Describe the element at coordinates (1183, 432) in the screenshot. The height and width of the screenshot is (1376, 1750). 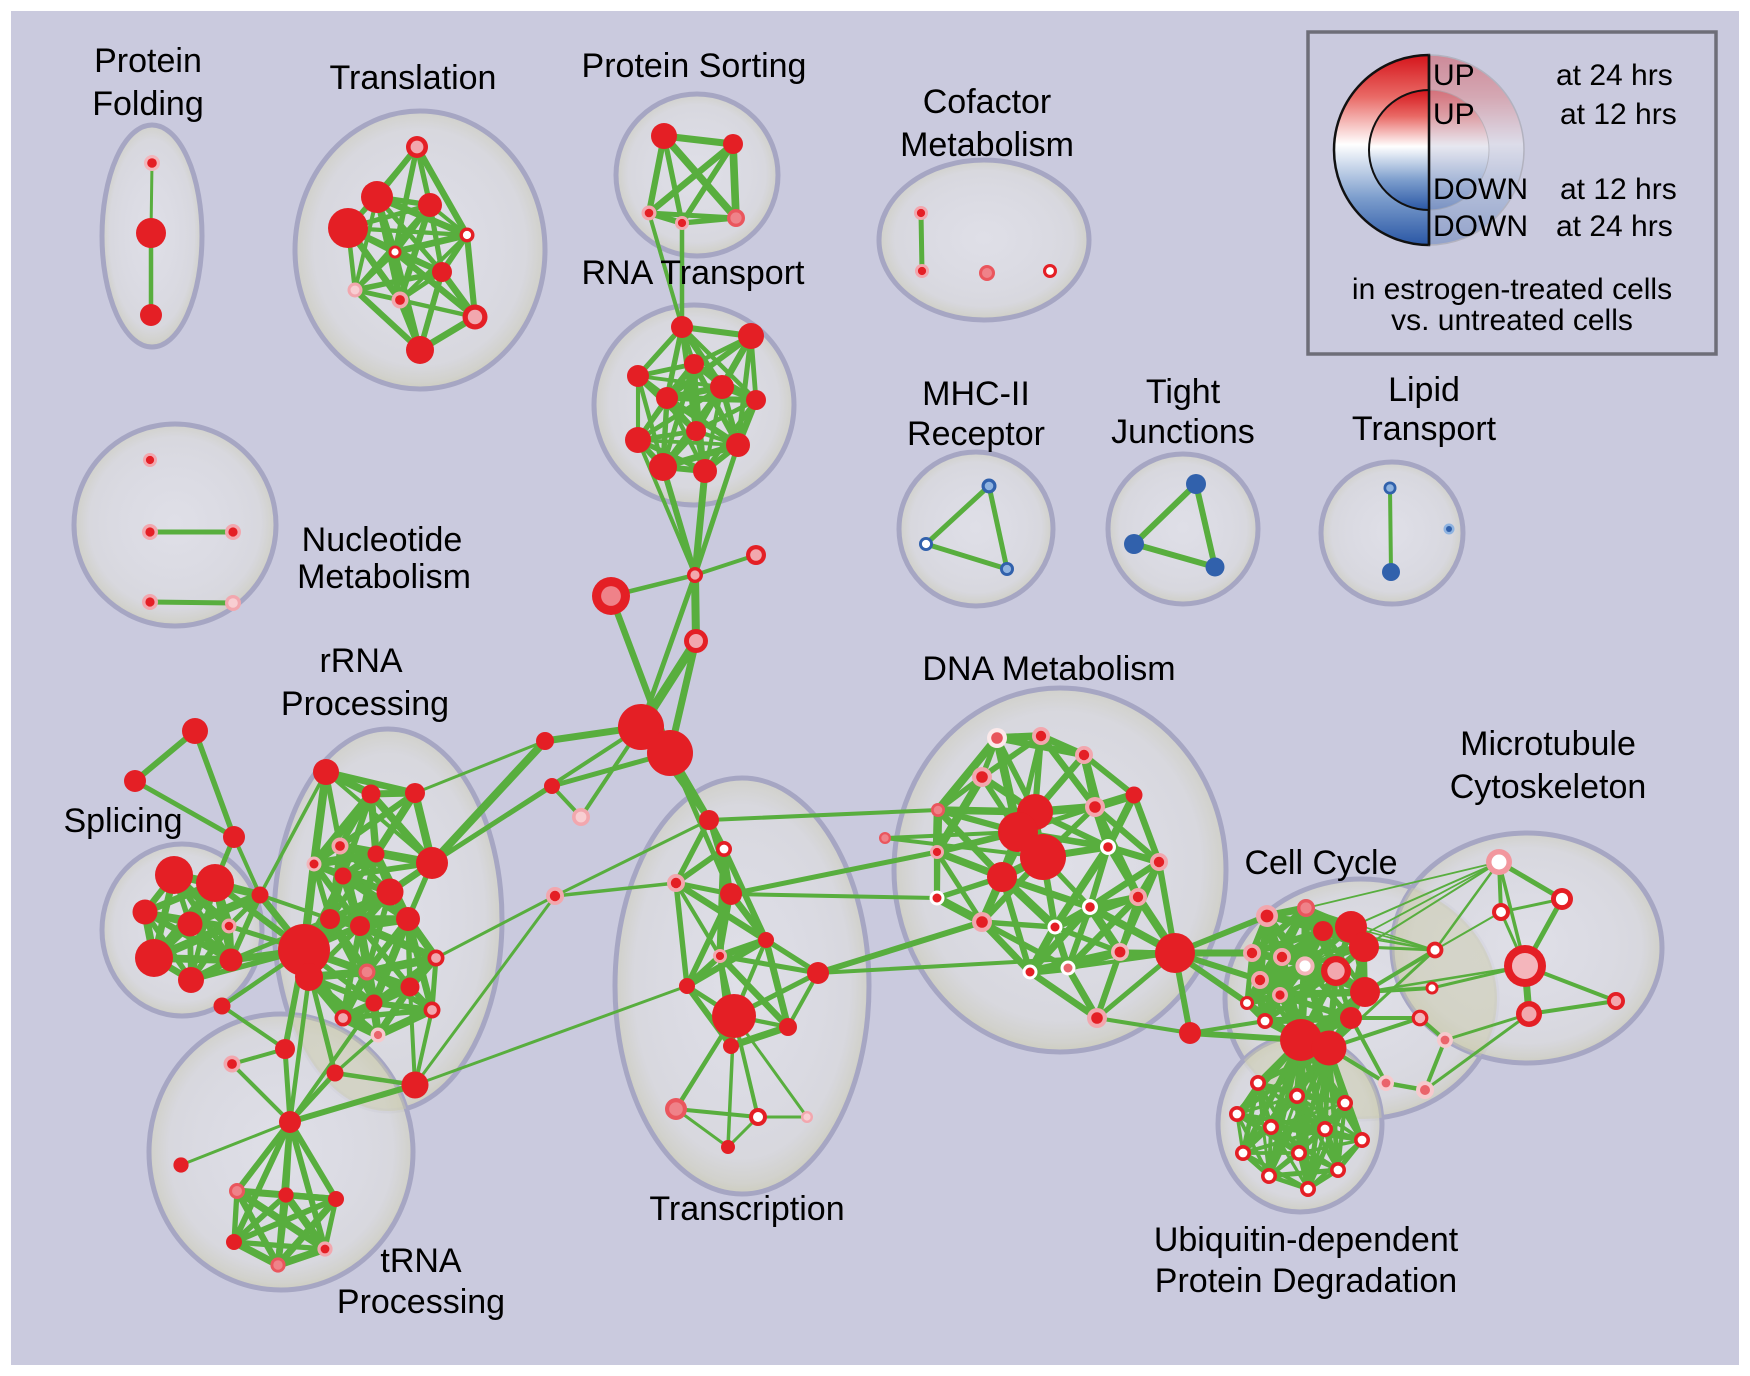
I see `svg-text: Junctions` at that location.